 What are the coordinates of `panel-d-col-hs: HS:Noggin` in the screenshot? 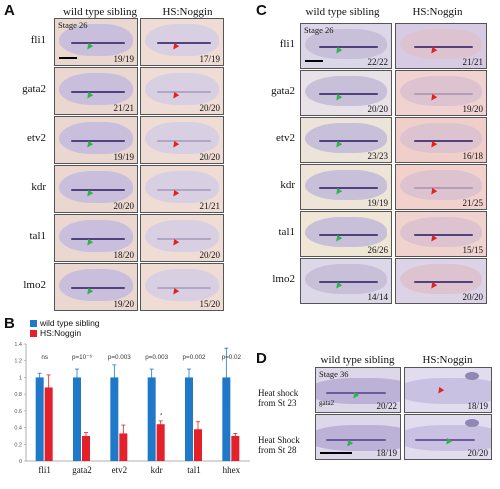 It's located at (447, 360).